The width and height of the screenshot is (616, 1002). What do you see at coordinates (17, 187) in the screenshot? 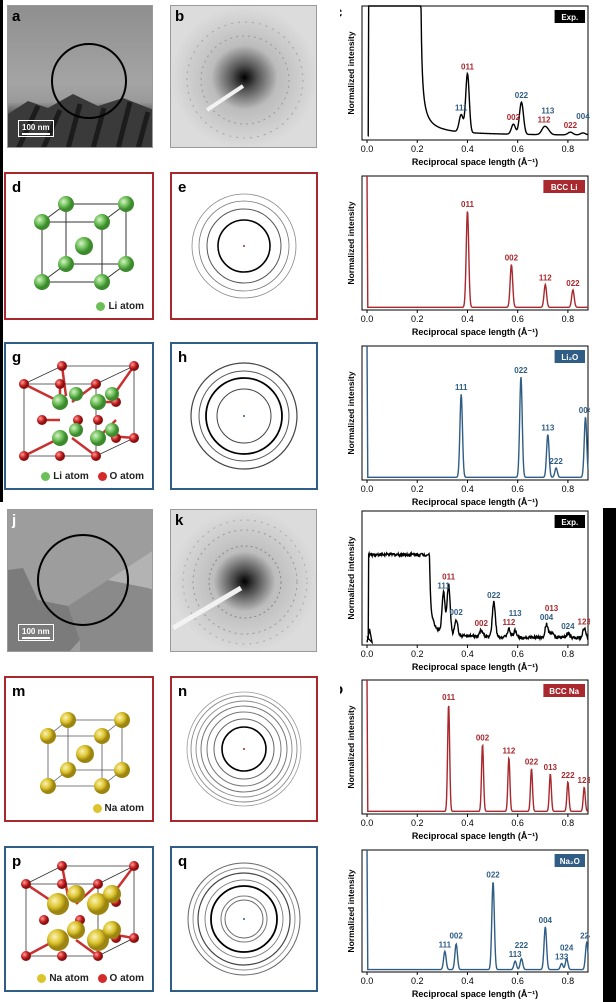
I see `panel-label-d: d` at bounding box center [17, 187].